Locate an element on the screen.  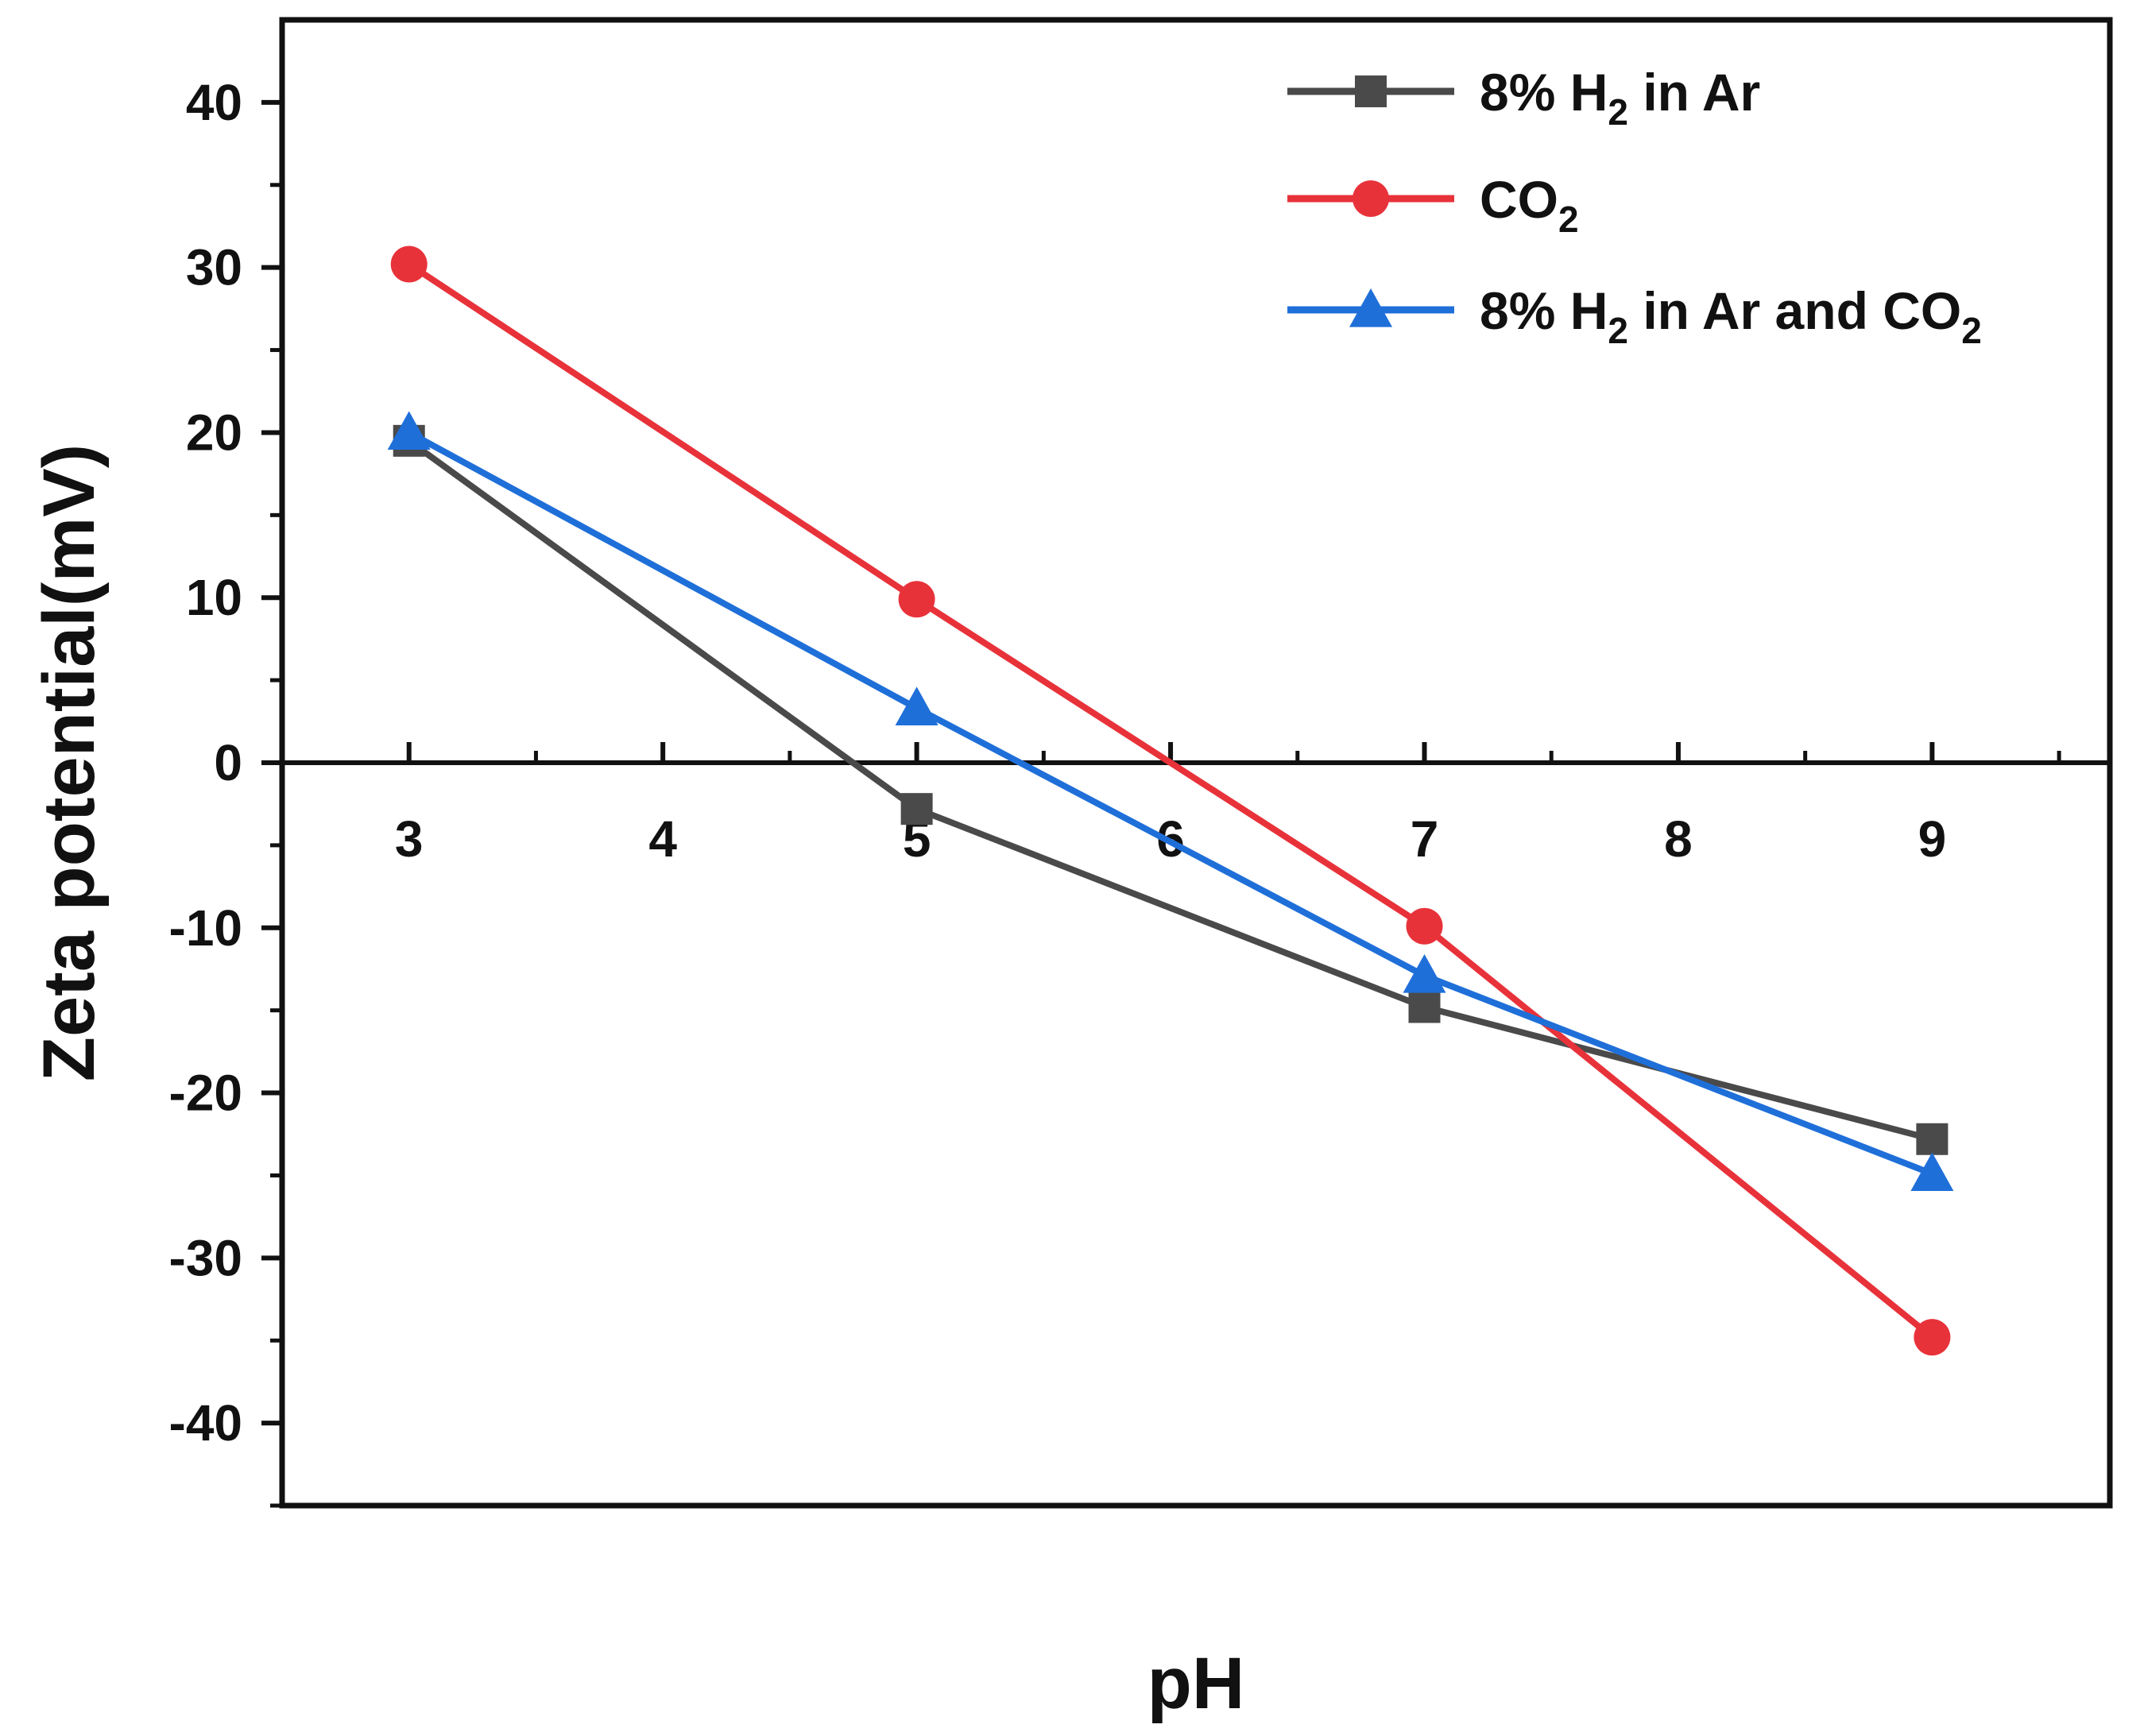
legend-label-2: CO2 is located at coordinates (1529, 205).